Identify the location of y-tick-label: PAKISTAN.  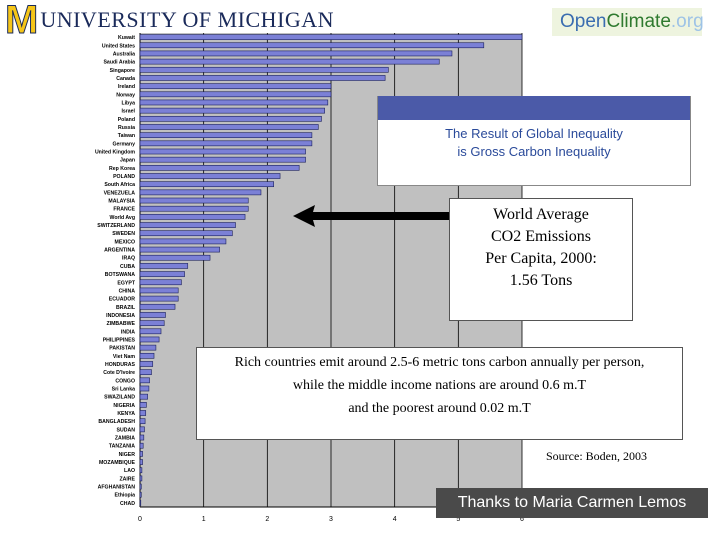
(122, 349).